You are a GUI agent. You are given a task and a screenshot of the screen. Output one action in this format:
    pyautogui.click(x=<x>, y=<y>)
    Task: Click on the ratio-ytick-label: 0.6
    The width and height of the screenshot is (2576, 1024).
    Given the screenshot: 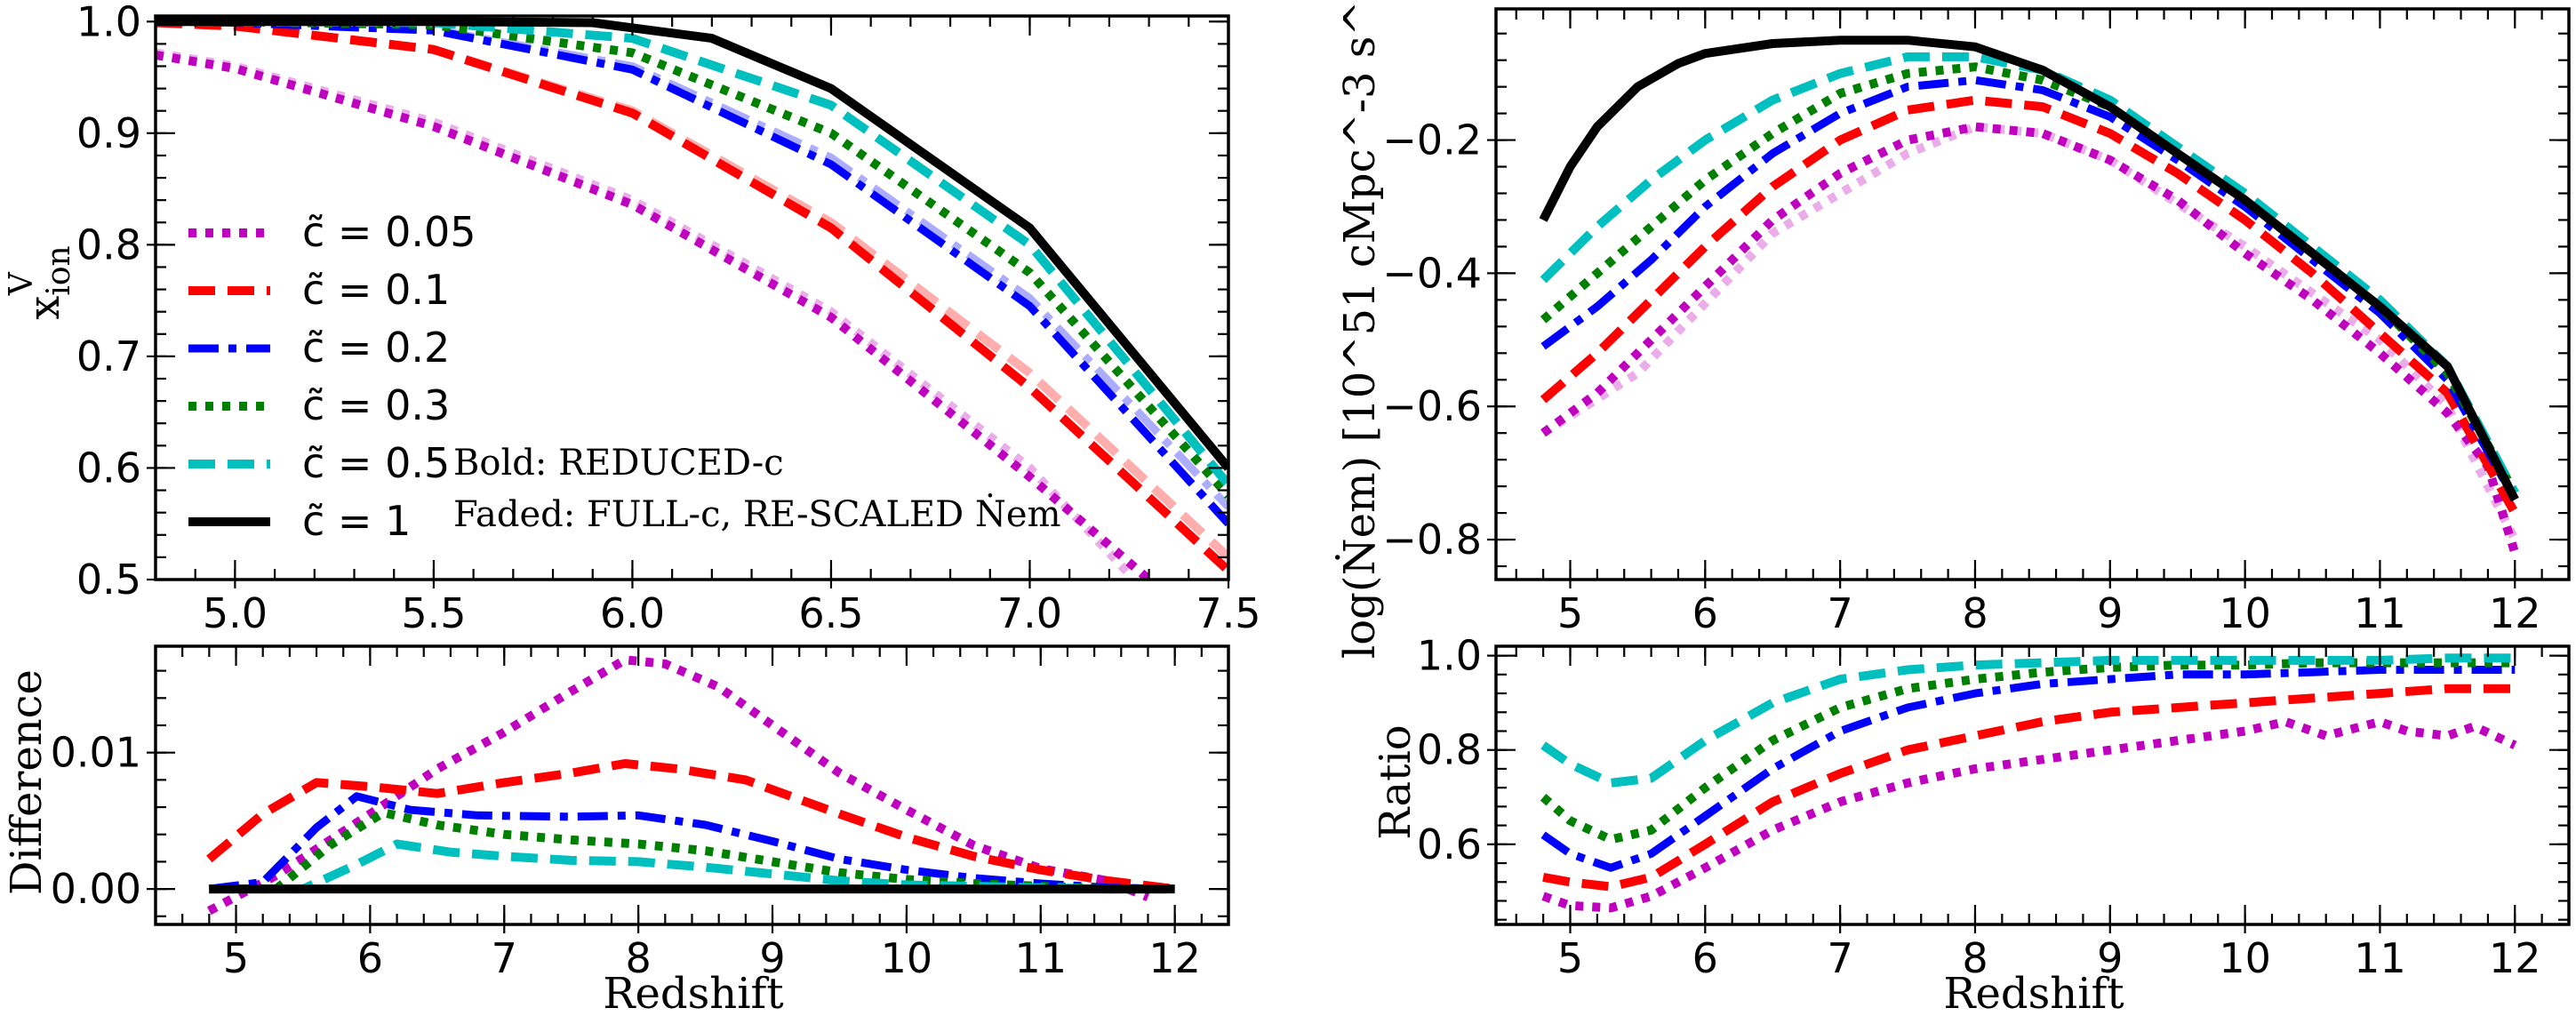 What is the action you would take?
    pyautogui.click(x=1449, y=844)
    